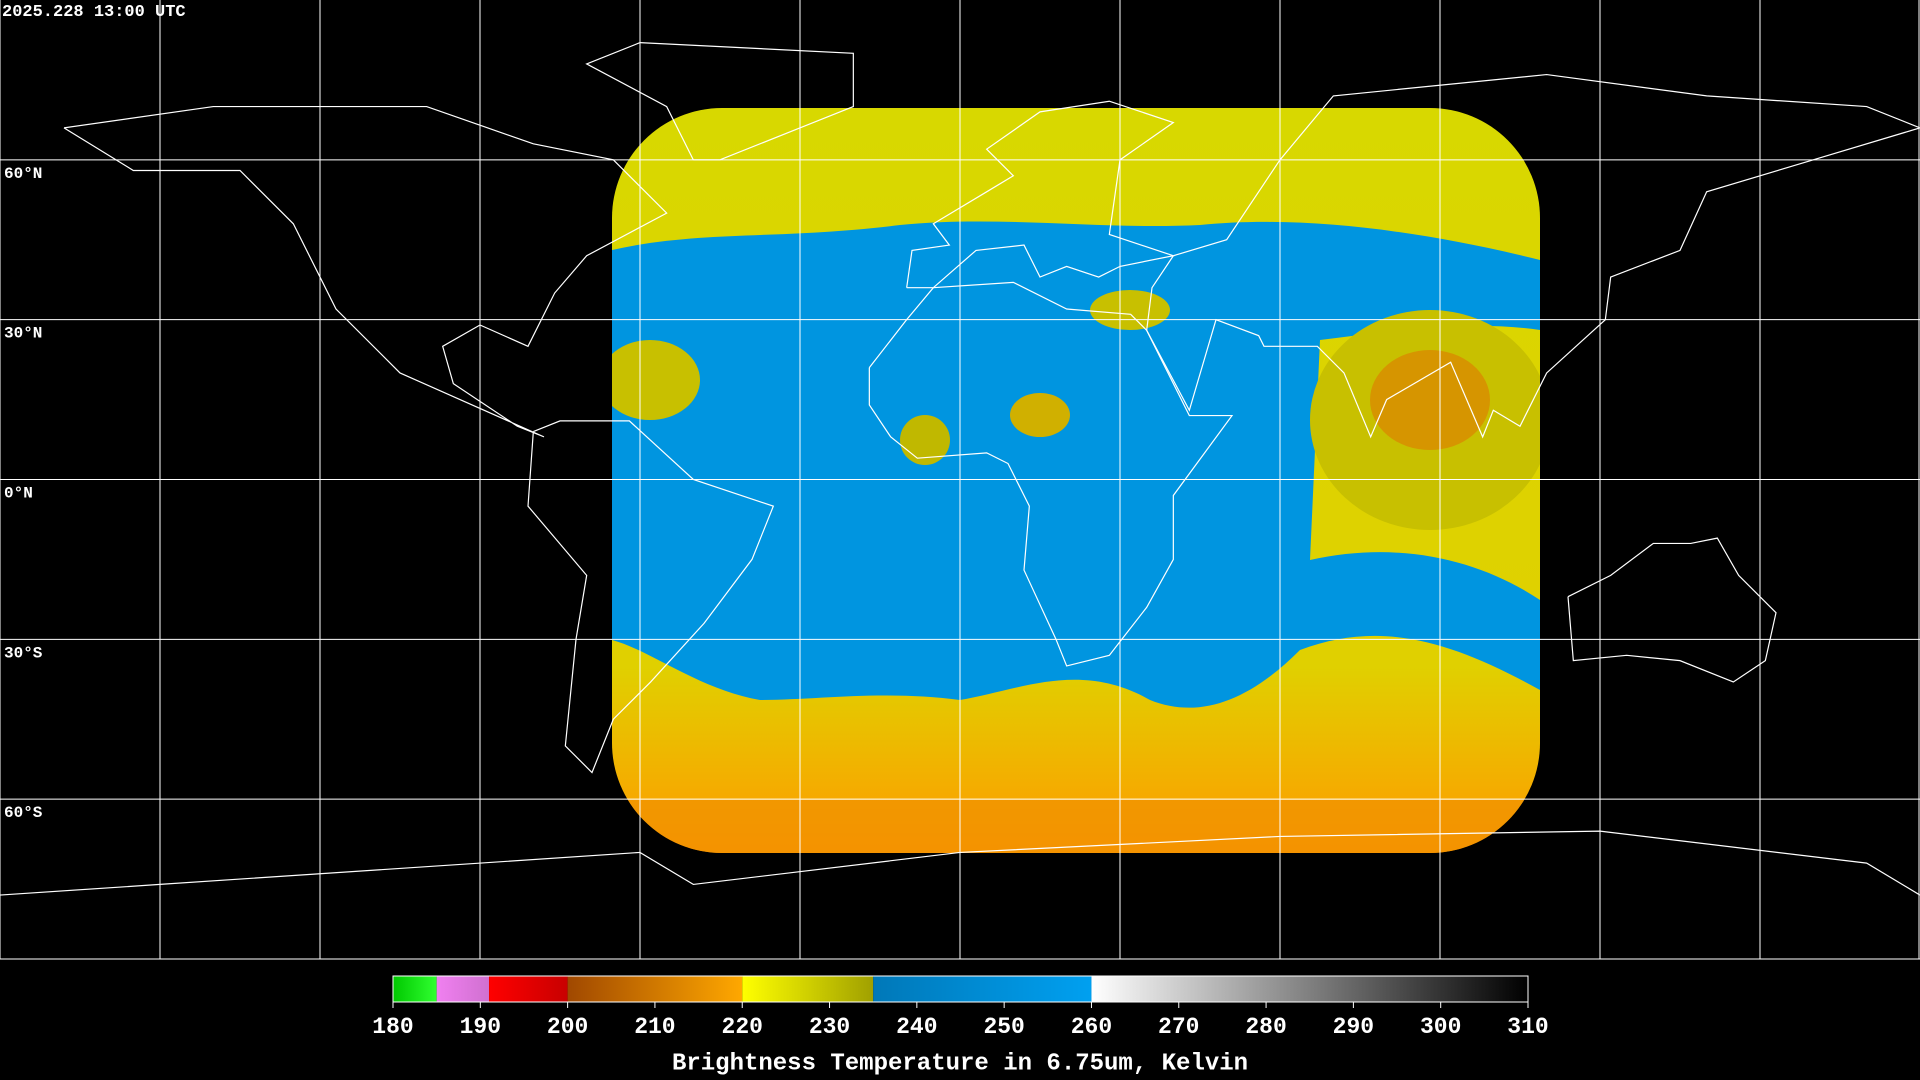 The height and width of the screenshot is (1080, 1920). What do you see at coordinates (1440, 1027) in the screenshot?
I see `colorbar-tick-label: 300` at bounding box center [1440, 1027].